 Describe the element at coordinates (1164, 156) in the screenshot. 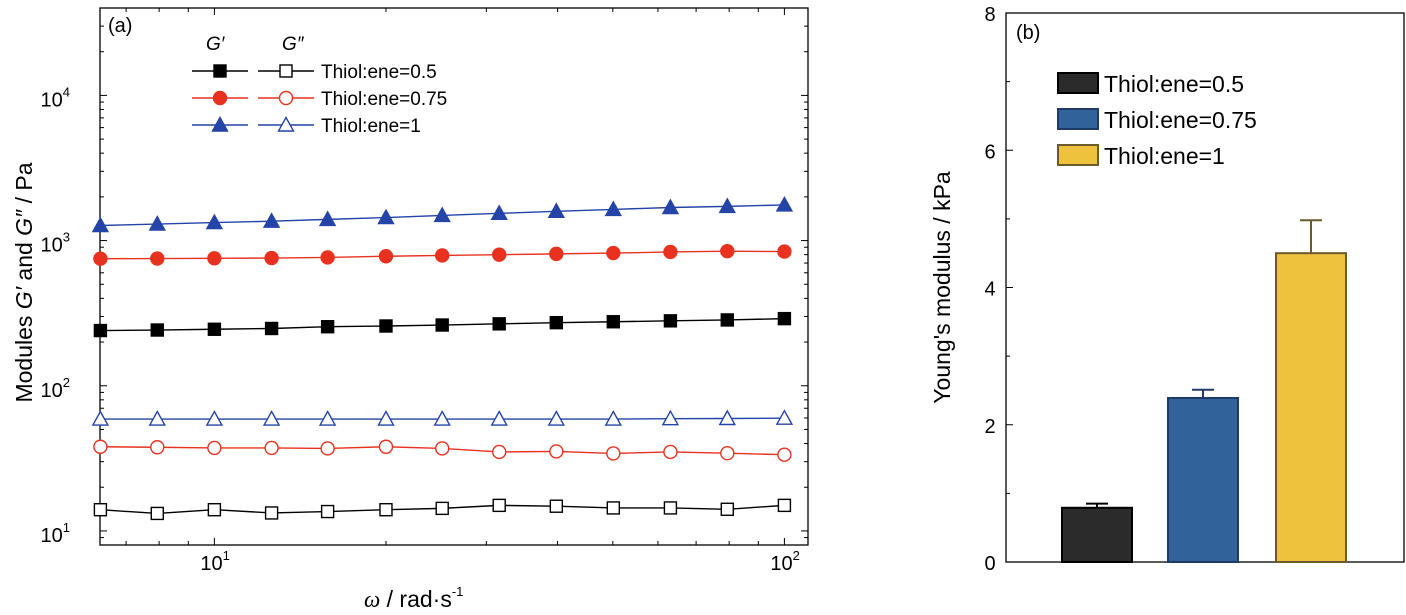

I see `legend-entry-label: Thiol:ene=1` at that location.